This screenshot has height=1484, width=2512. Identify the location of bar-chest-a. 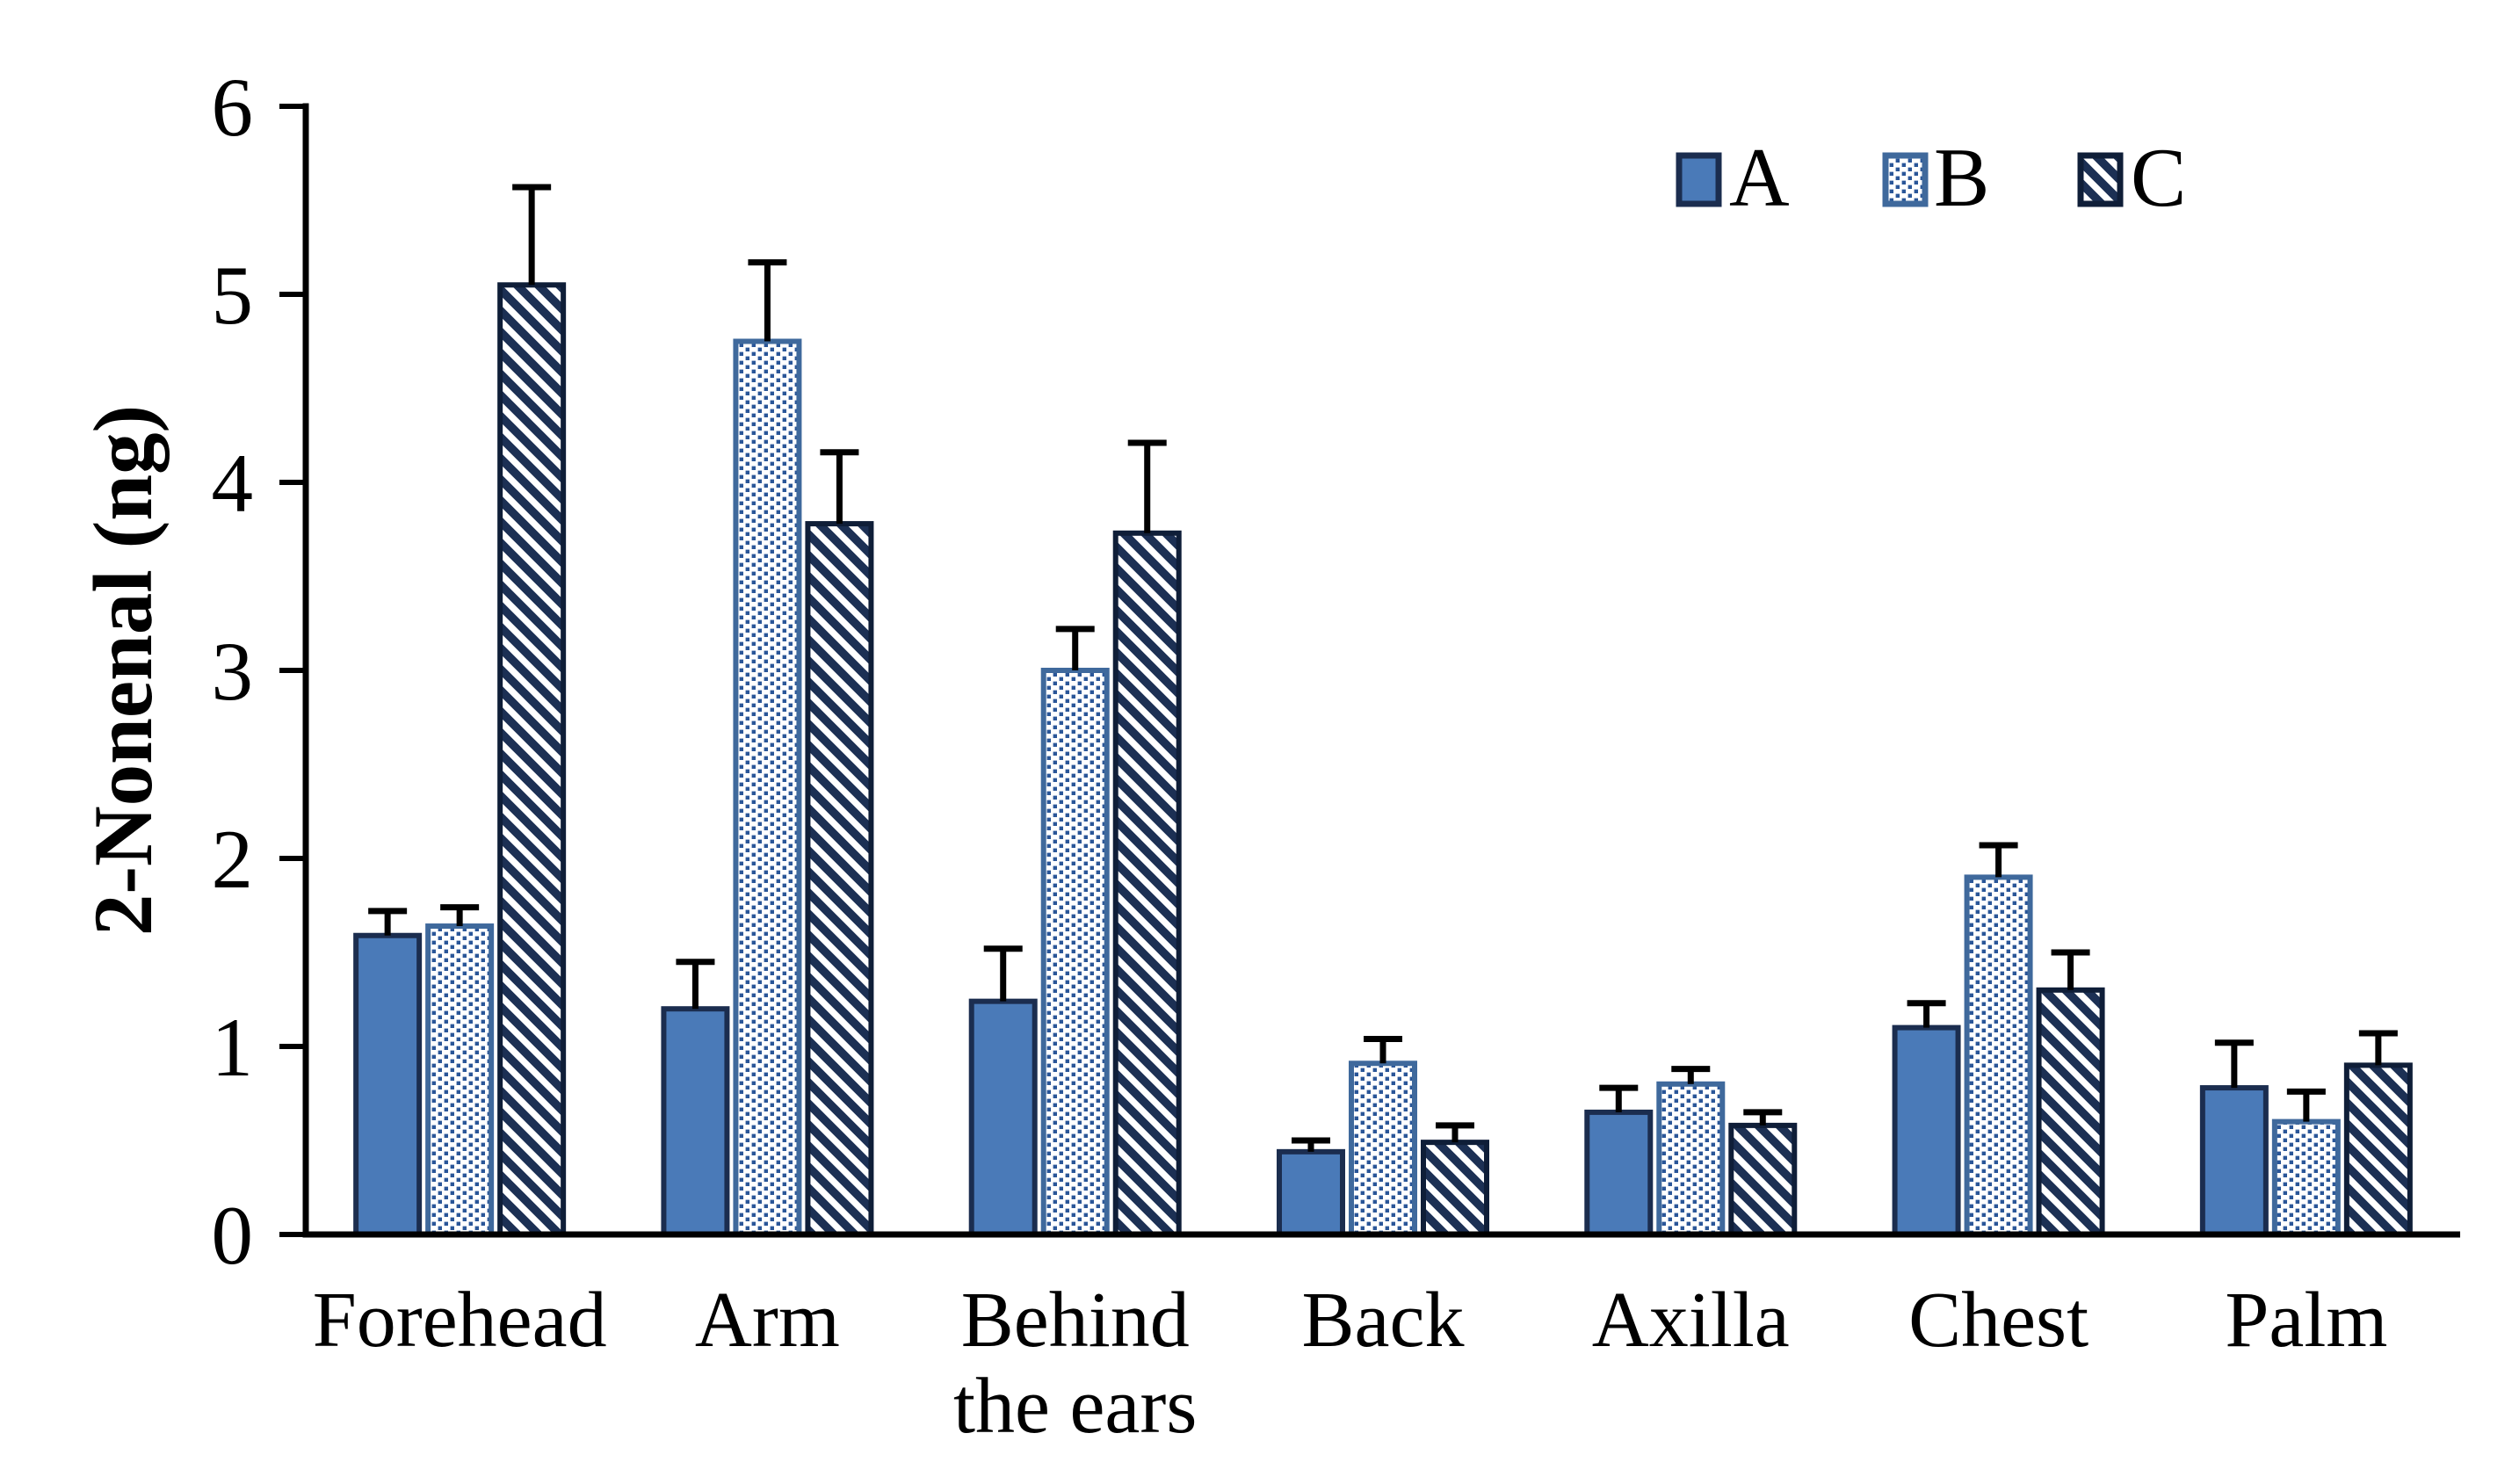
(1926, 1130).